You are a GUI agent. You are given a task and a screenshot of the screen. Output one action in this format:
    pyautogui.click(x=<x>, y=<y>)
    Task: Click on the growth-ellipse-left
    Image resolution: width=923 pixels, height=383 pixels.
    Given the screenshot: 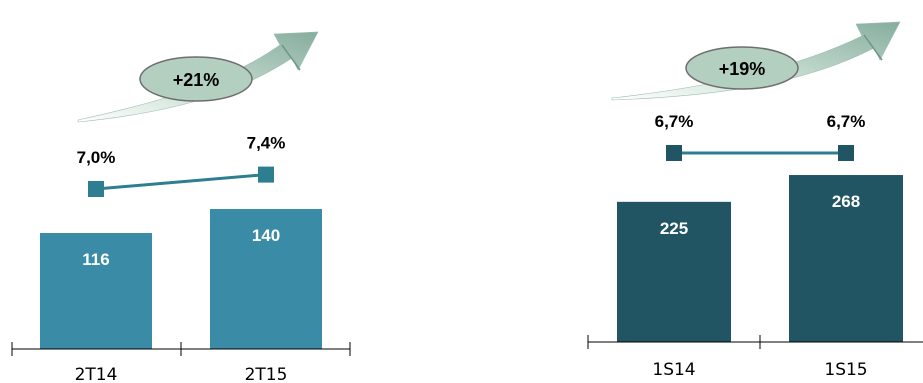 What is the action you would take?
    pyautogui.click(x=196, y=79)
    